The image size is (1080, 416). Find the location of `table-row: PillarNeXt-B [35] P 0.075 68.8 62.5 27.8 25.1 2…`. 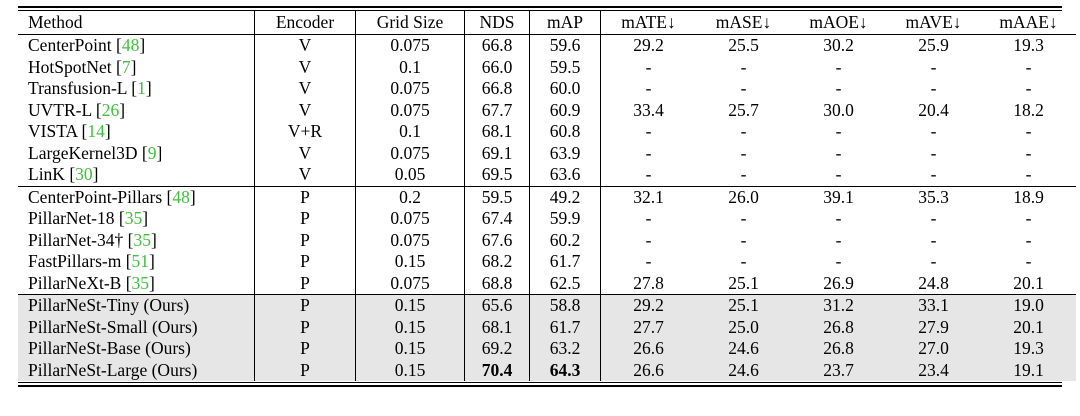

table-row: PillarNeXt-B [35] P 0.075 68.8 62.5 27.8 25.1 2… is located at coordinates (547, 283).